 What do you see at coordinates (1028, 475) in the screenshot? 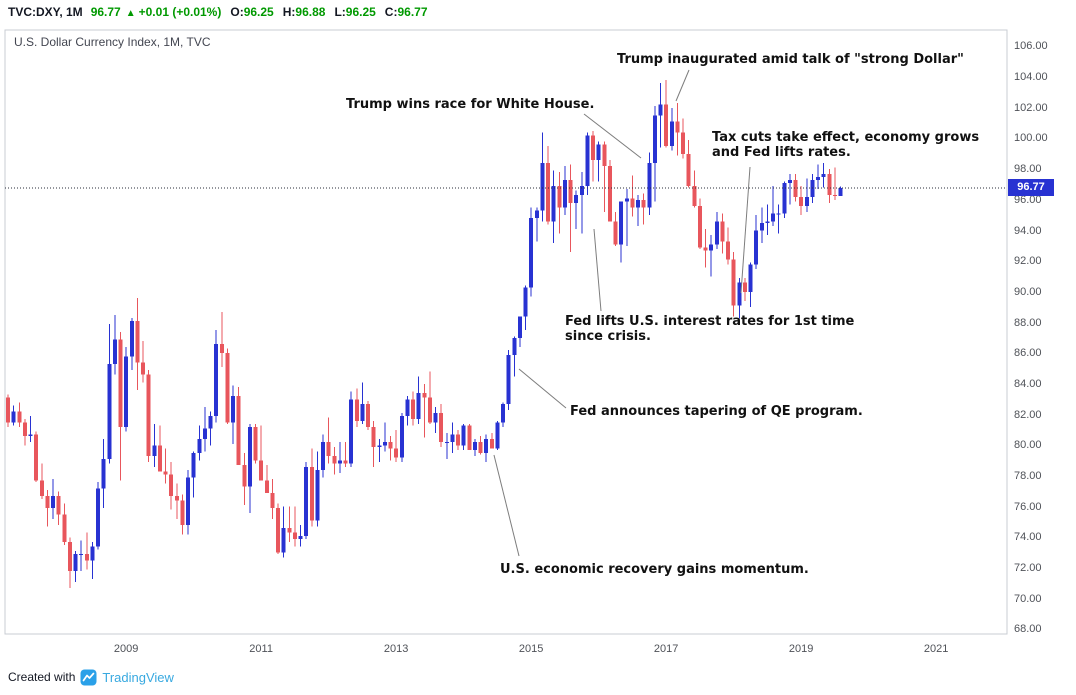
I see `price-tick-label: 78.00` at bounding box center [1028, 475].